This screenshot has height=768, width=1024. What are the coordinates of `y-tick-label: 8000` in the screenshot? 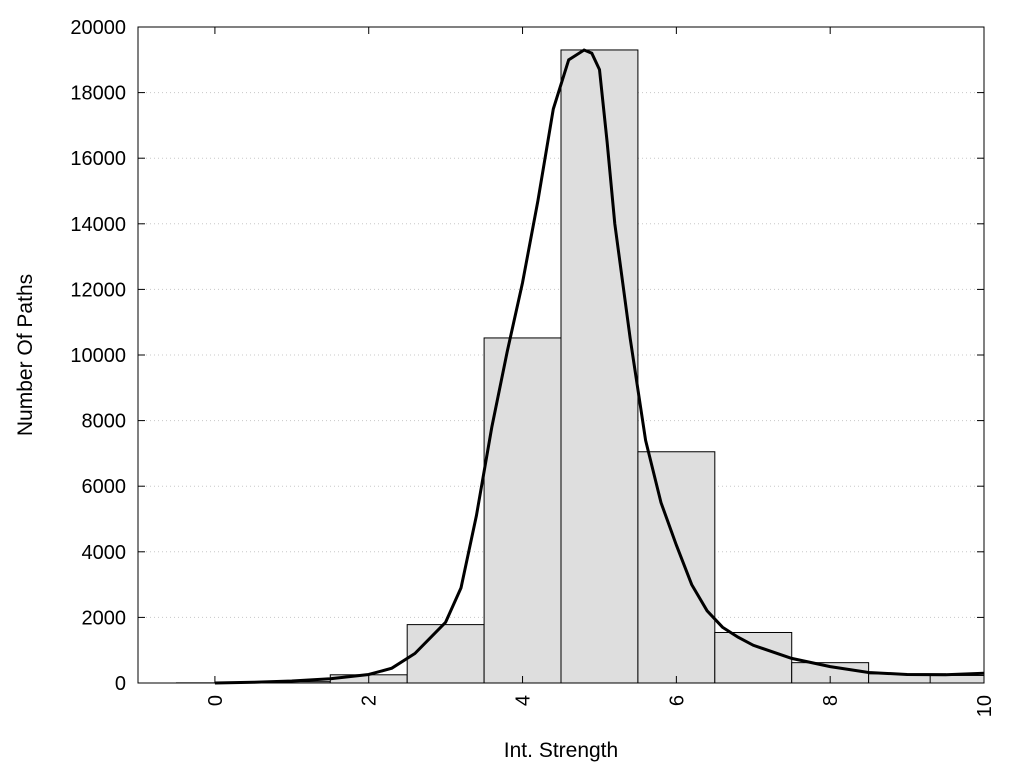 It's located at (104, 422).